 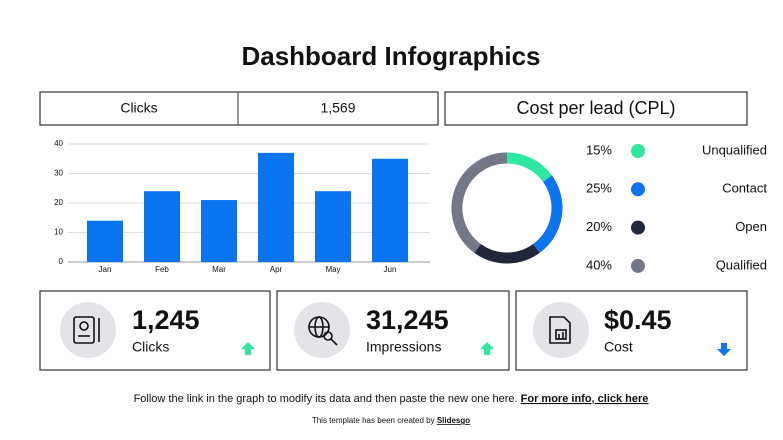 What do you see at coordinates (276, 269) in the screenshot?
I see `x-tick-label: Apr` at bounding box center [276, 269].